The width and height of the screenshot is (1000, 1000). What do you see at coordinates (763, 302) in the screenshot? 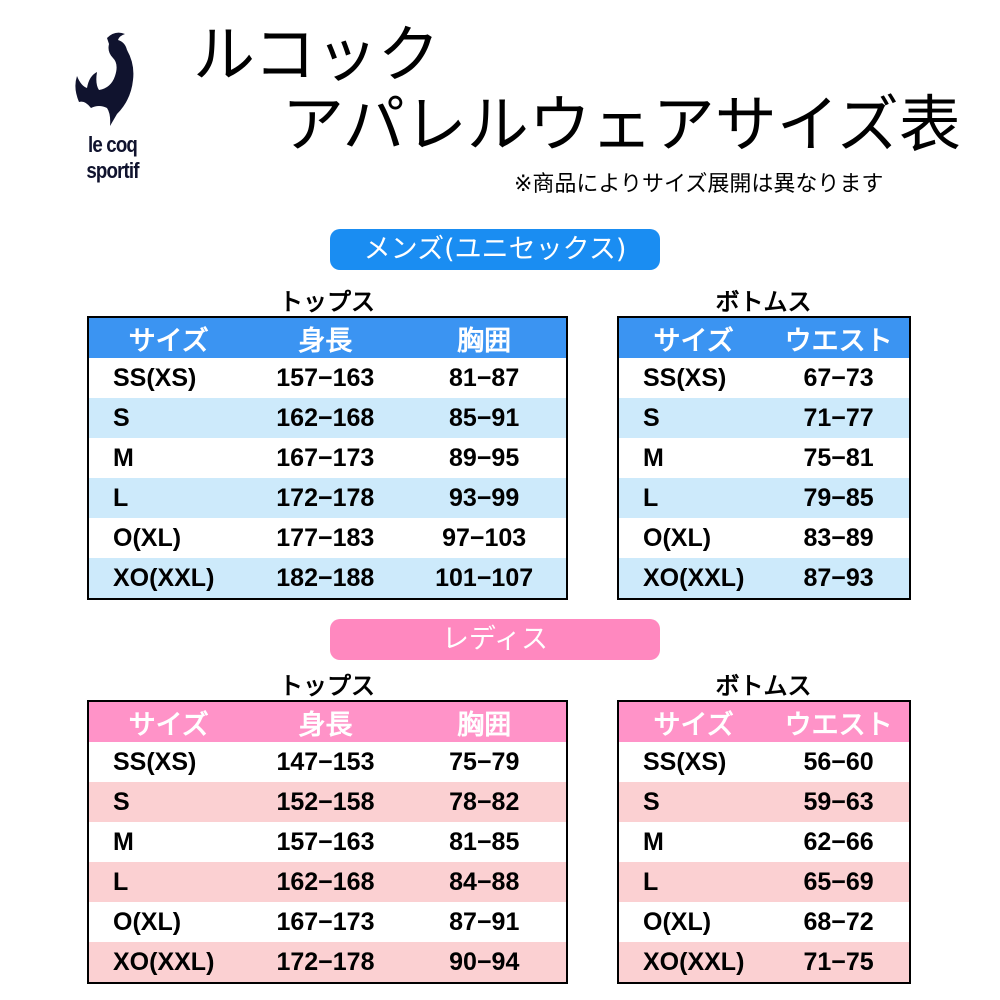
I see `mens-bottoms-title: ボトムス` at bounding box center [763, 302].